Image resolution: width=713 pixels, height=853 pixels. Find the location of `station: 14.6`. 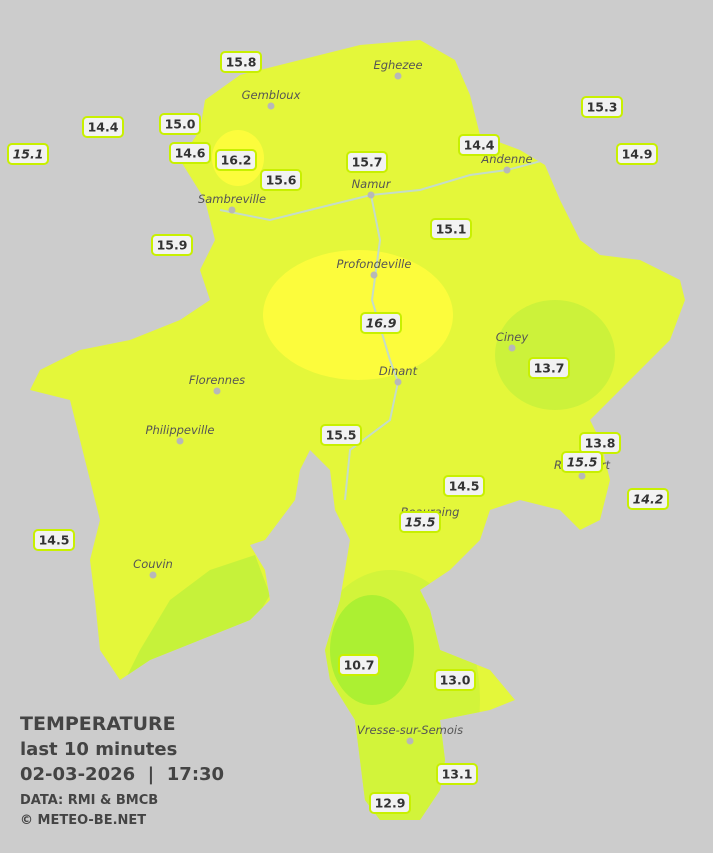

station: 14.6 is located at coordinates (190, 153).